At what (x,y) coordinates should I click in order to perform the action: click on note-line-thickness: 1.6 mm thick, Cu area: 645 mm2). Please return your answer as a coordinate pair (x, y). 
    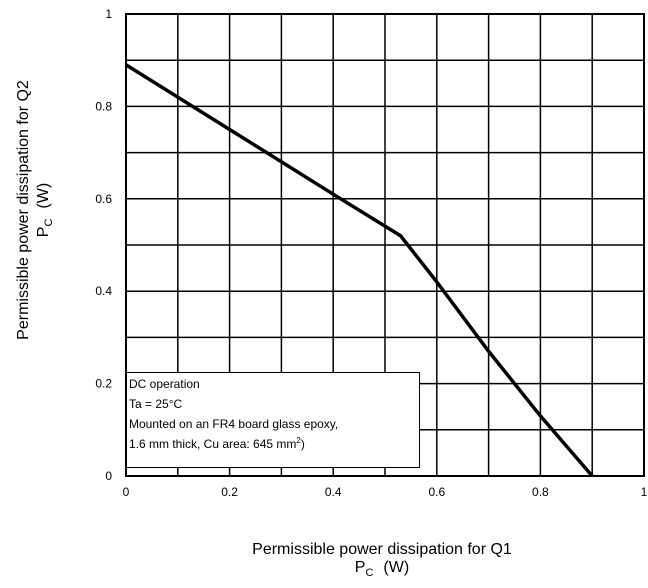
    Looking at the image, I should click on (273, 444).